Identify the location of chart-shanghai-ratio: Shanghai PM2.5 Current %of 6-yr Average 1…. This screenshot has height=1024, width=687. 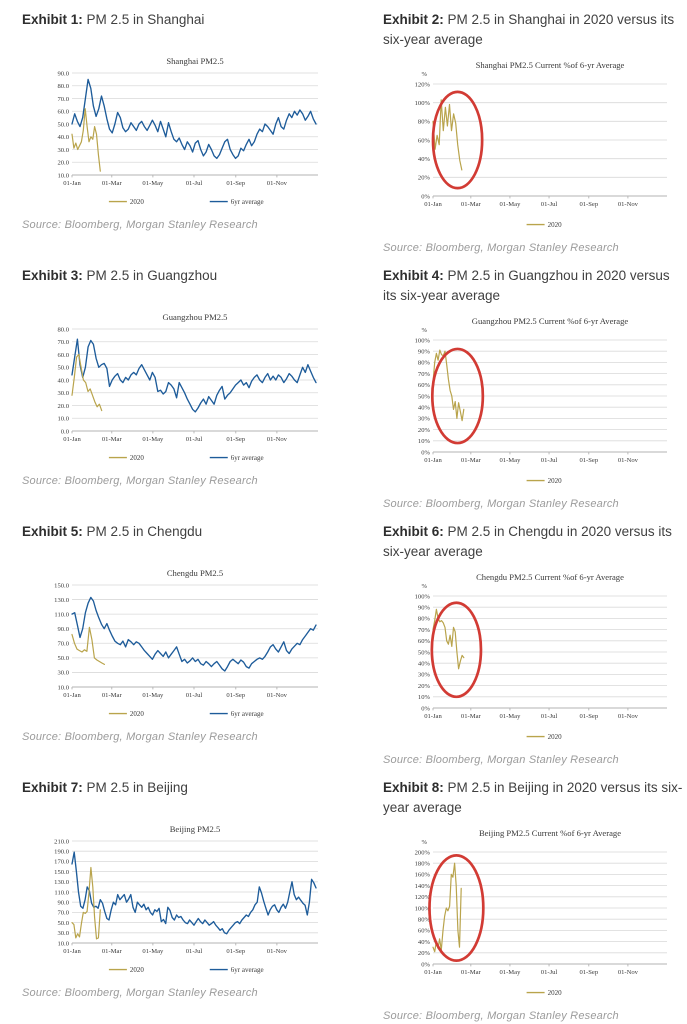
(533, 145).